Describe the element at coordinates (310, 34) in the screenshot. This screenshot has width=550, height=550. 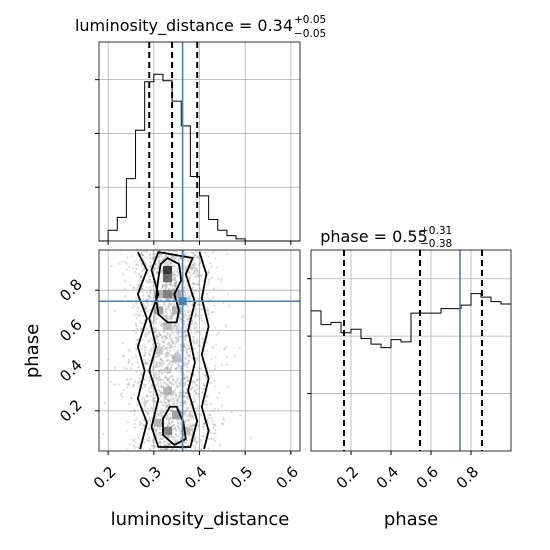
I see `title-luminosity-distance-minus: −0.05` at that location.